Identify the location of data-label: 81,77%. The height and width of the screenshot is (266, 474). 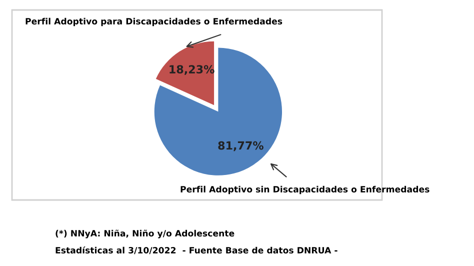
(241, 146).